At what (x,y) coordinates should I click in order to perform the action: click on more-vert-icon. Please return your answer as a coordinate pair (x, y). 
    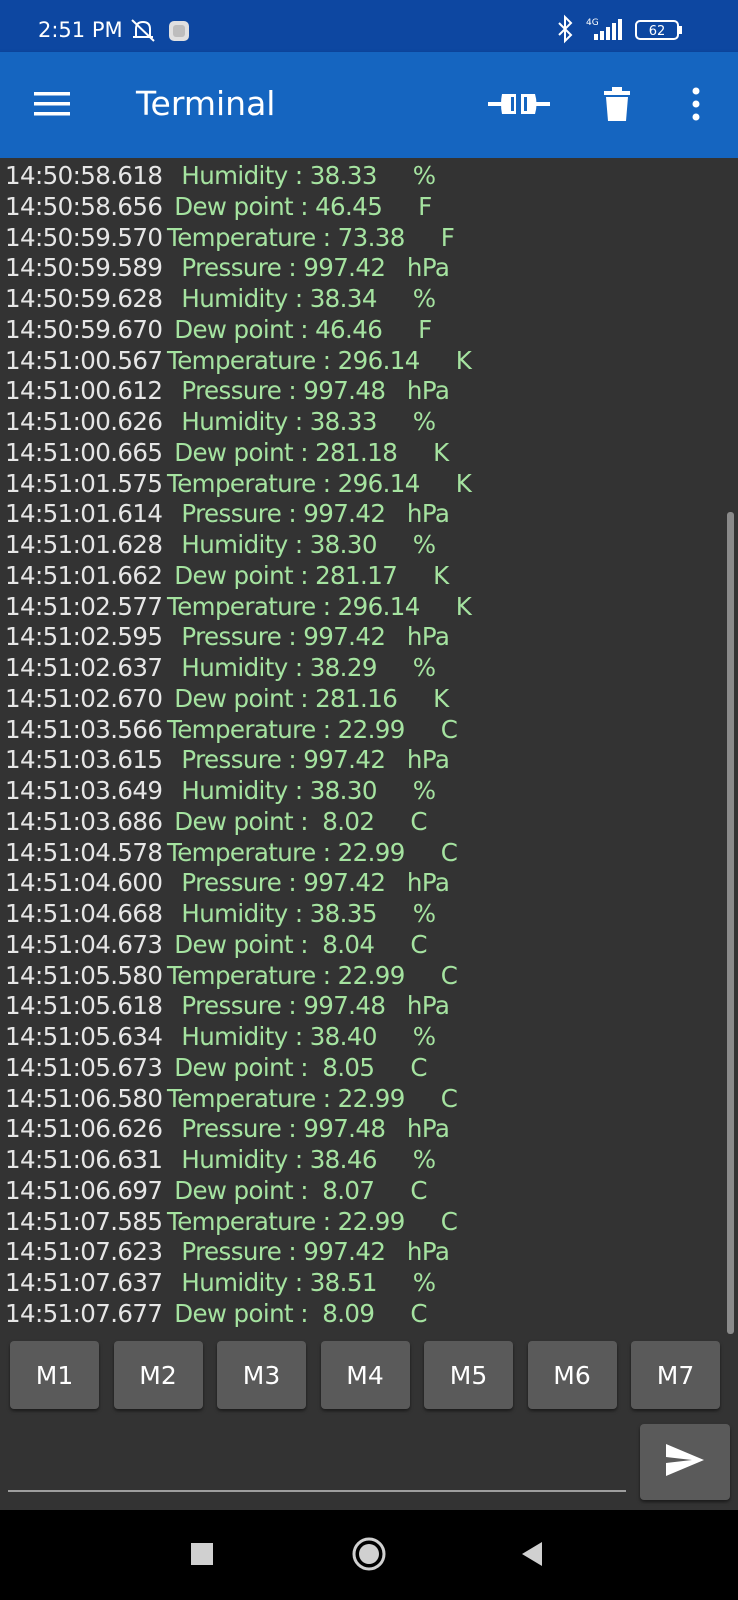
    Looking at the image, I should click on (696, 106).